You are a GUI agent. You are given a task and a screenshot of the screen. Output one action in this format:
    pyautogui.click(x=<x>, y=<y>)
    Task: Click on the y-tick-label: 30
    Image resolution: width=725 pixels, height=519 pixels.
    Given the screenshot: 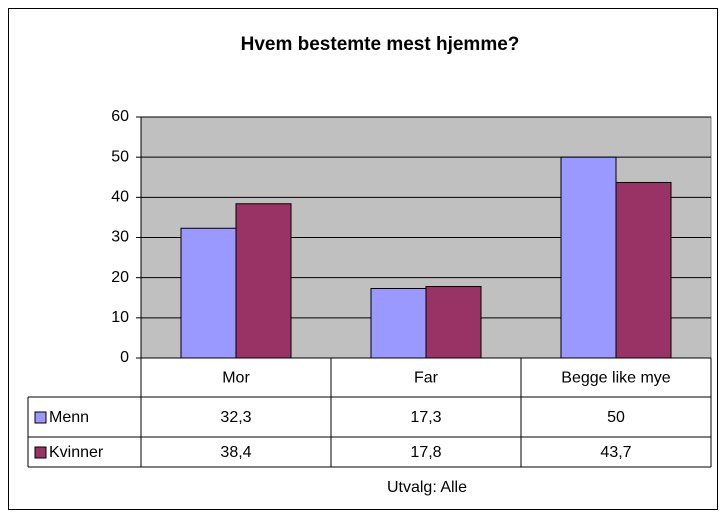 What is the action you would take?
    pyautogui.click(x=120, y=237)
    